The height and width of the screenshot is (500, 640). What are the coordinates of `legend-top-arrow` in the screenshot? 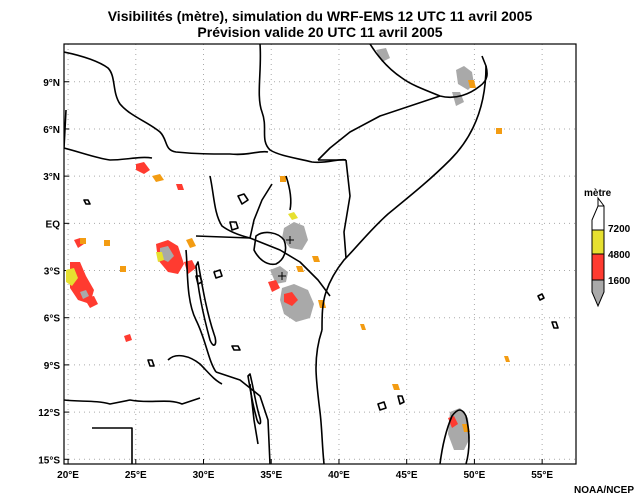 It's located at (598, 218).